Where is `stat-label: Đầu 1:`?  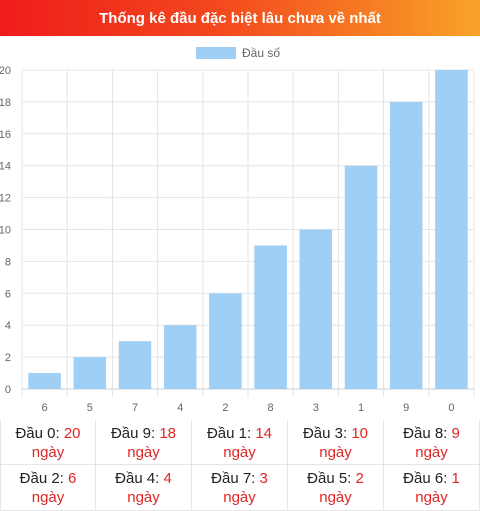 stat-label: Đầu 1: is located at coordinates (231, 433).